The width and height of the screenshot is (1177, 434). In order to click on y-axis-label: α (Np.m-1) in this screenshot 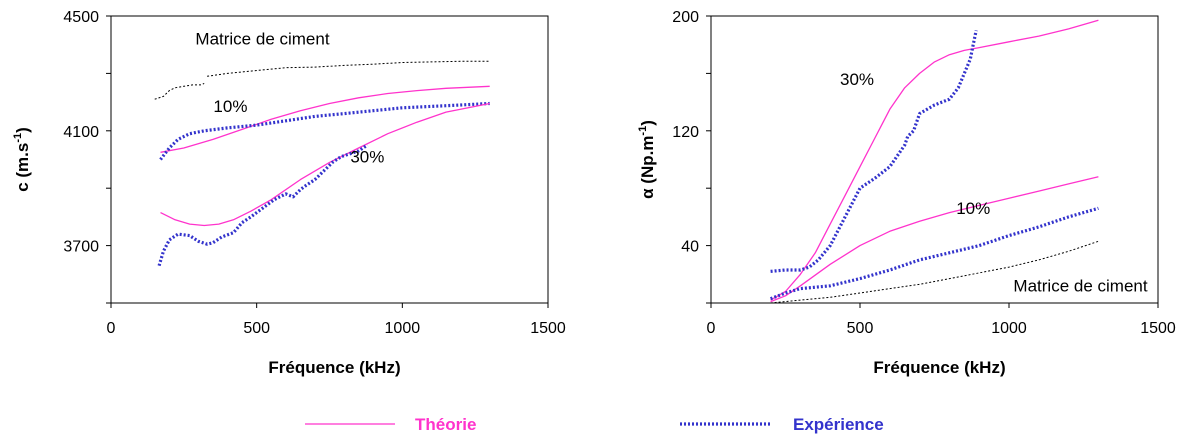, I will do `click(647, 159)`.